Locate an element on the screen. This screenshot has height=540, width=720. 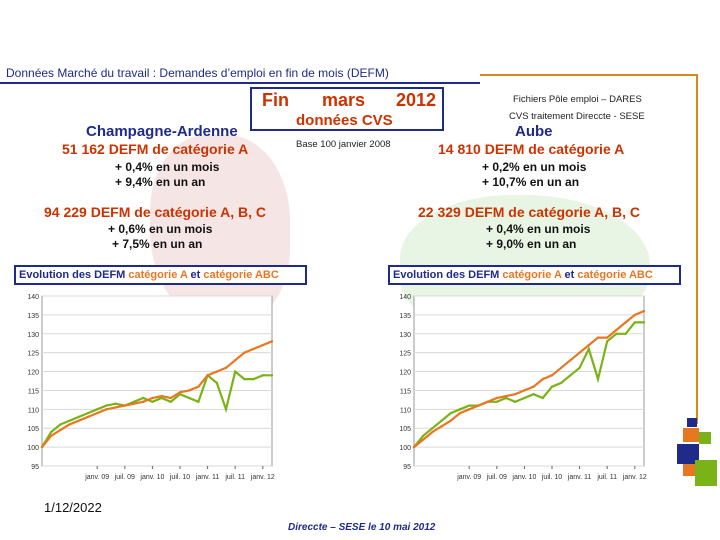
x-tick-label: juil. 09 is located at coordinates (124, 477).